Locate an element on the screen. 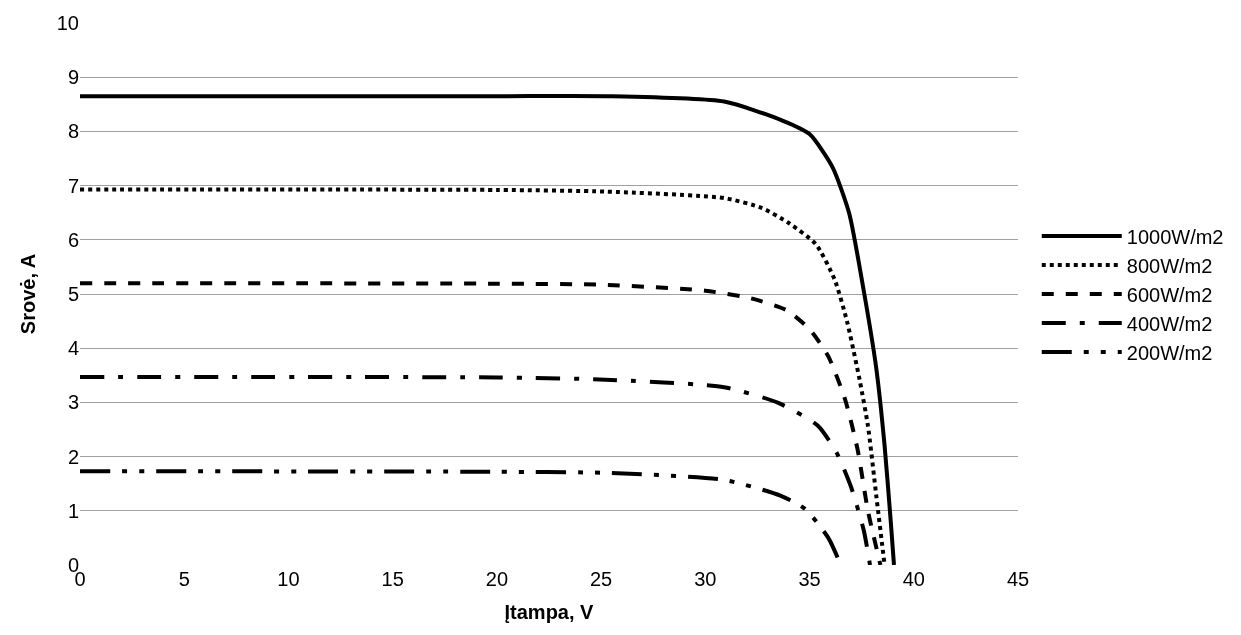  legend-label: 1000W/m2 is located at coordinates (1175, 236).